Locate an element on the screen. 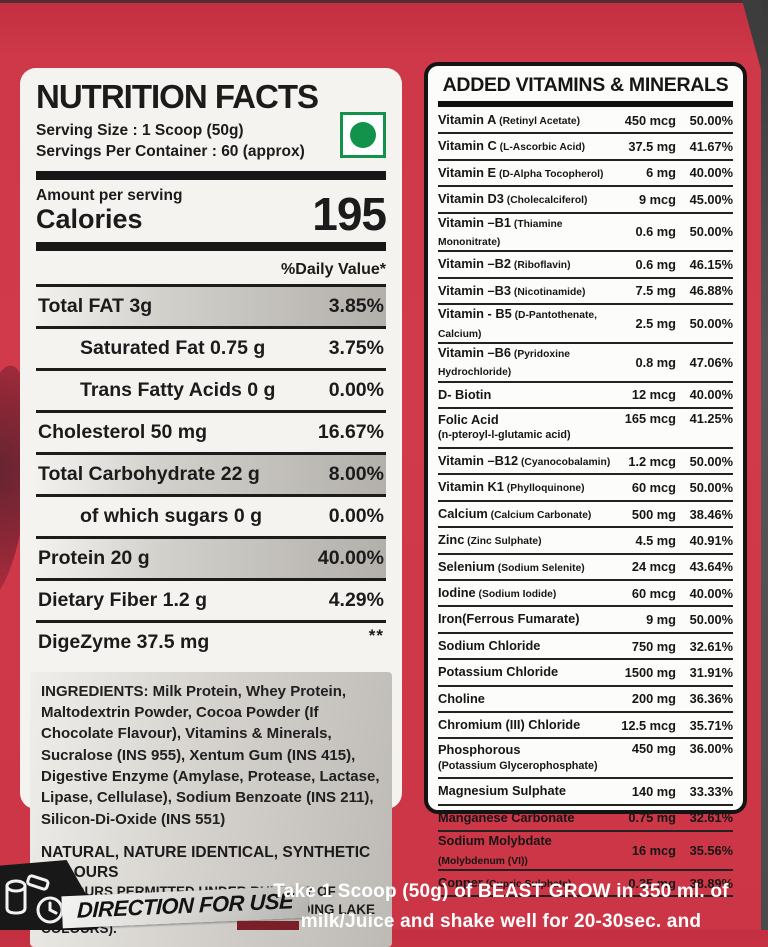 The width and height of the screenshot is (768, 947). vitamin-detail: (D-Pantothenate, Calcium) is located at coordinates (517, 325).